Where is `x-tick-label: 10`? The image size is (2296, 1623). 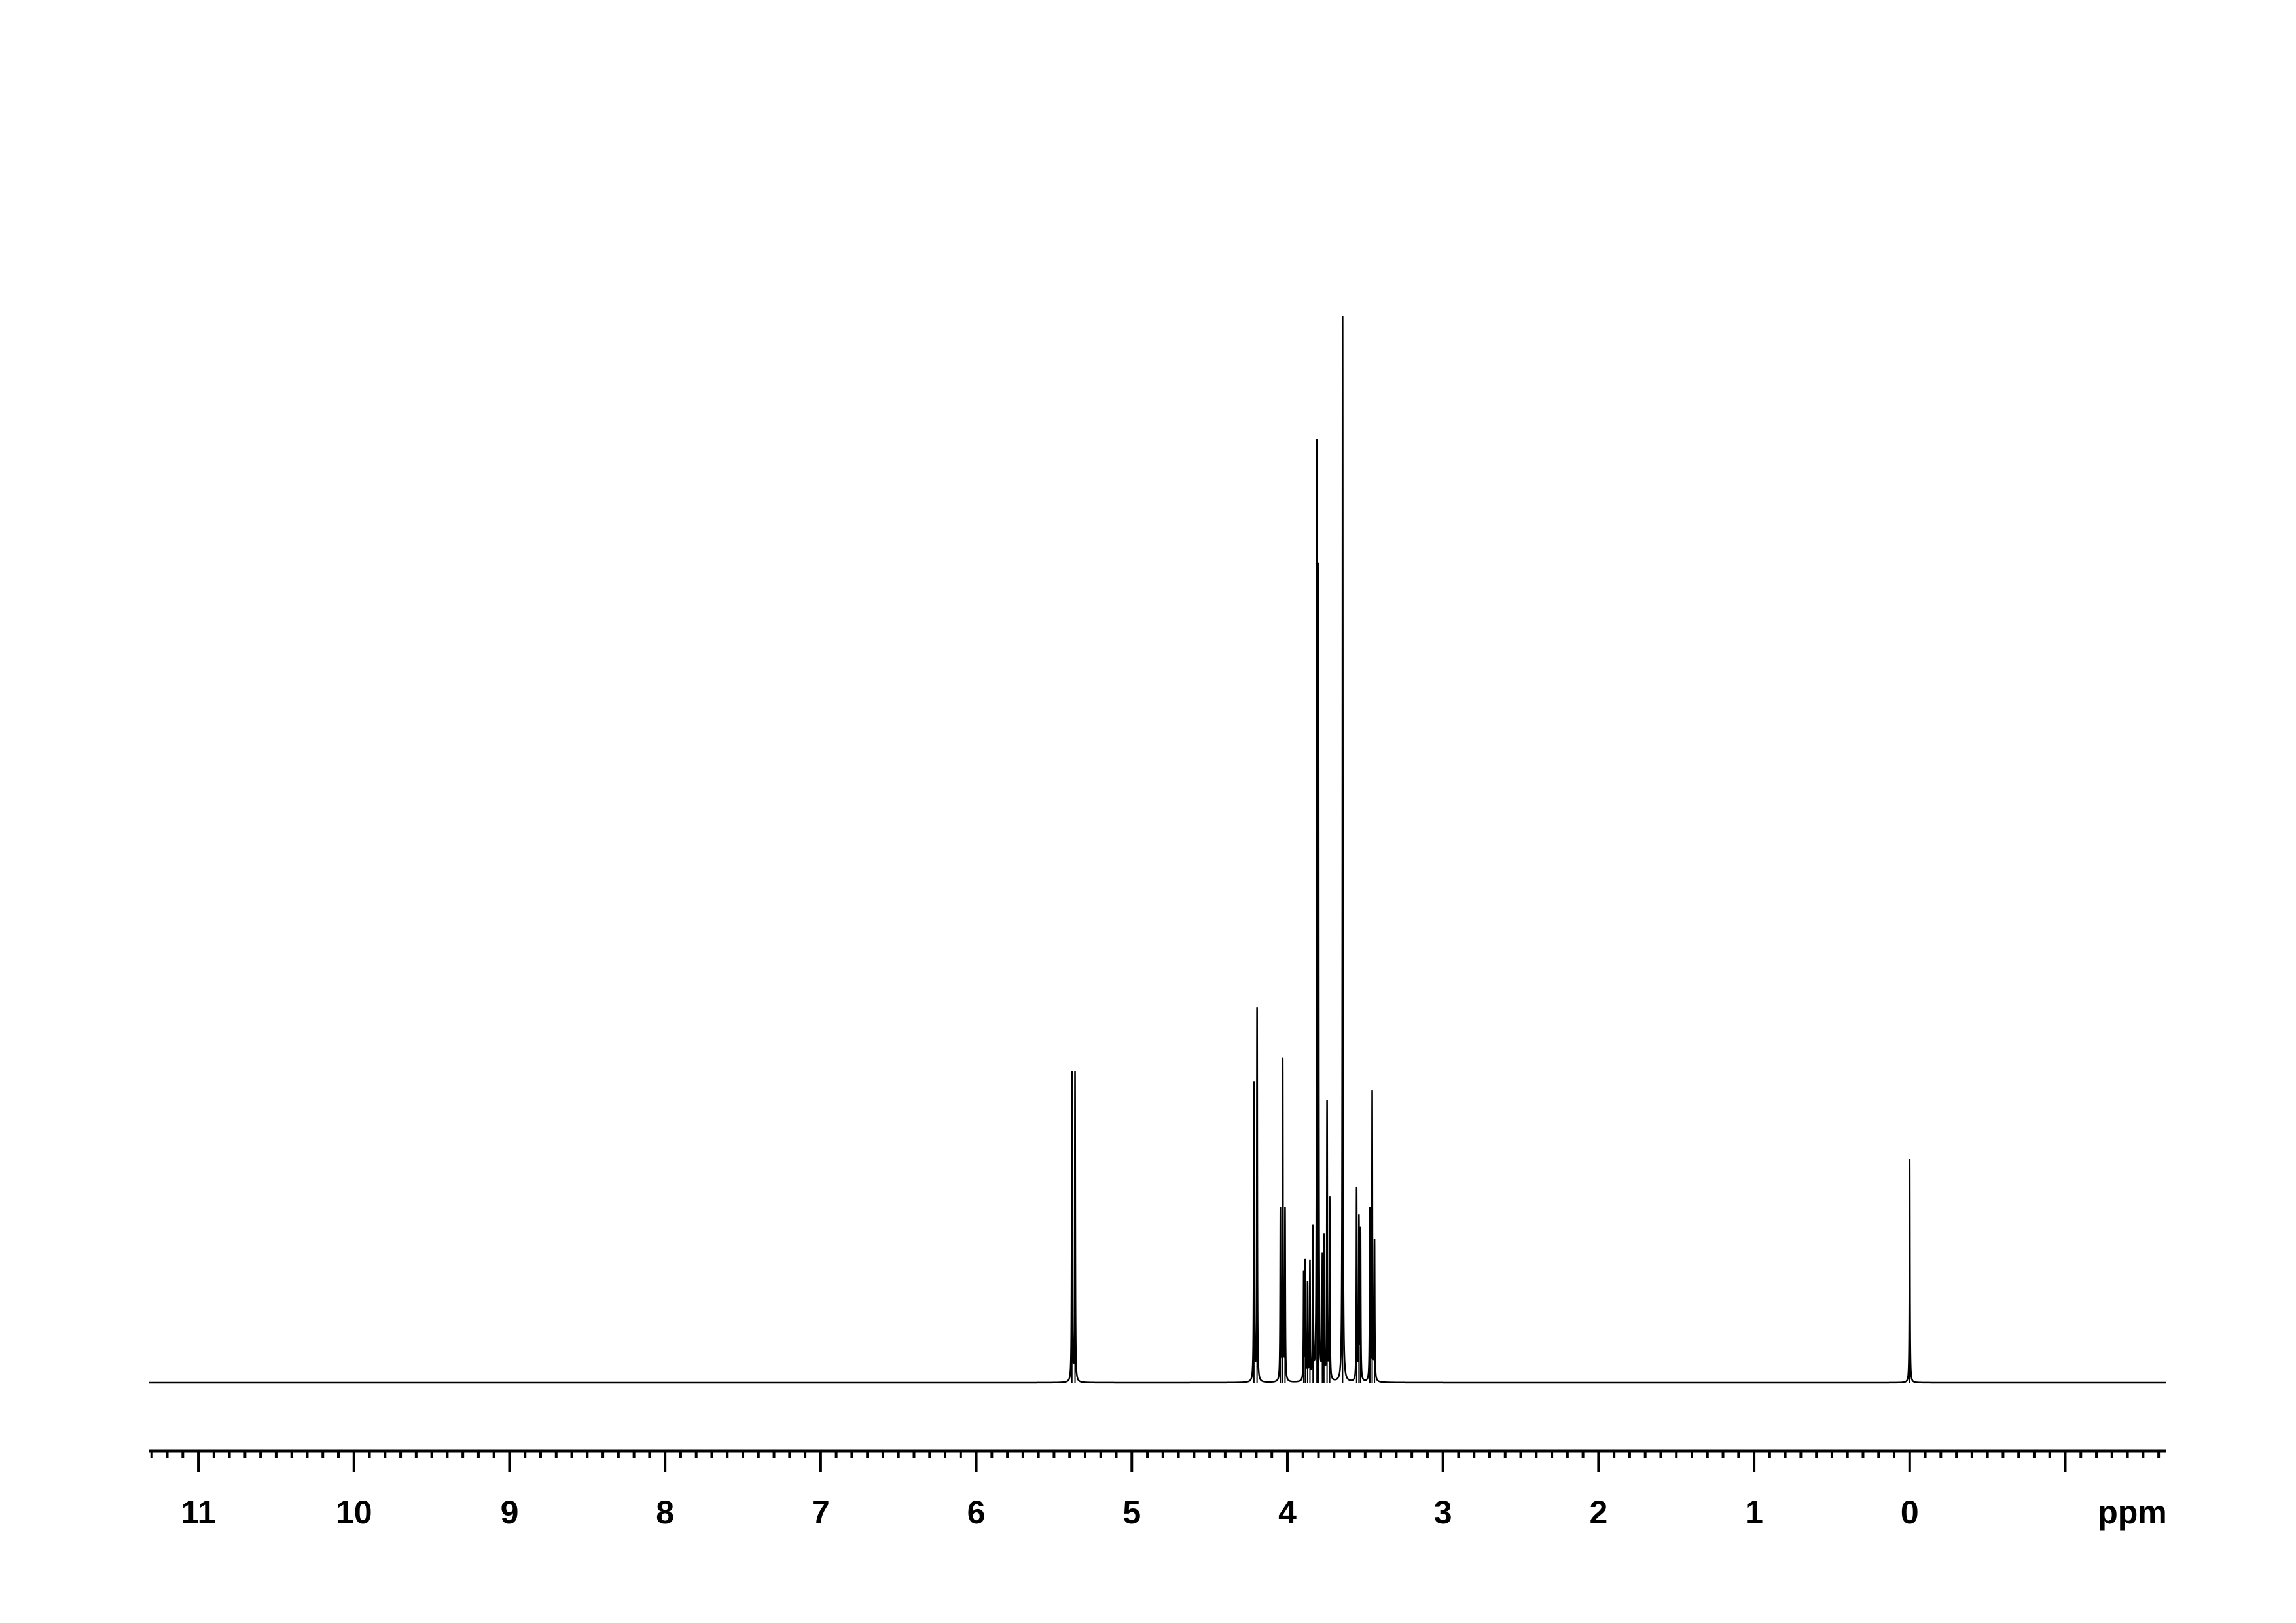 x-tick-label: 10 is located at coordinates (354, 1512).